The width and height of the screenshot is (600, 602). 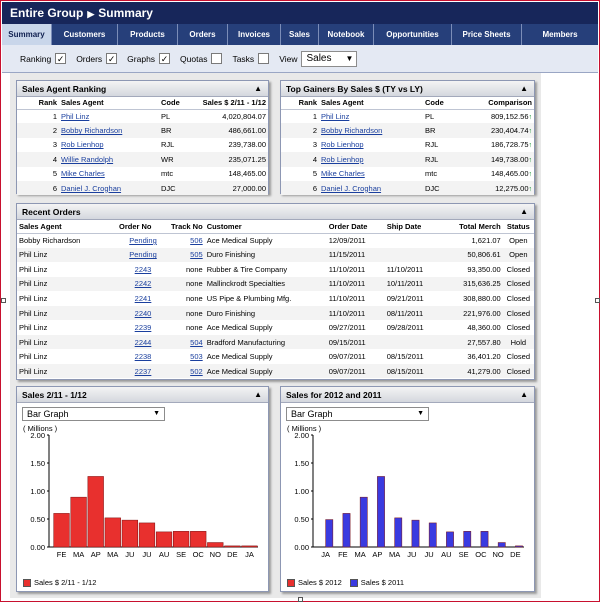 I want to click on tab-members: Members, so click(x=560, y=34).